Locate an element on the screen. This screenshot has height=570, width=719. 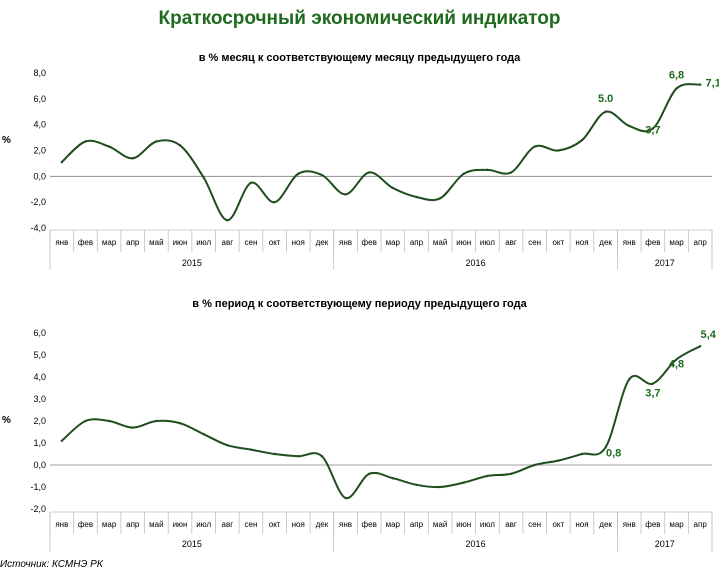
chart1-x-tick-label: июл is located at coordinates (203, 242).